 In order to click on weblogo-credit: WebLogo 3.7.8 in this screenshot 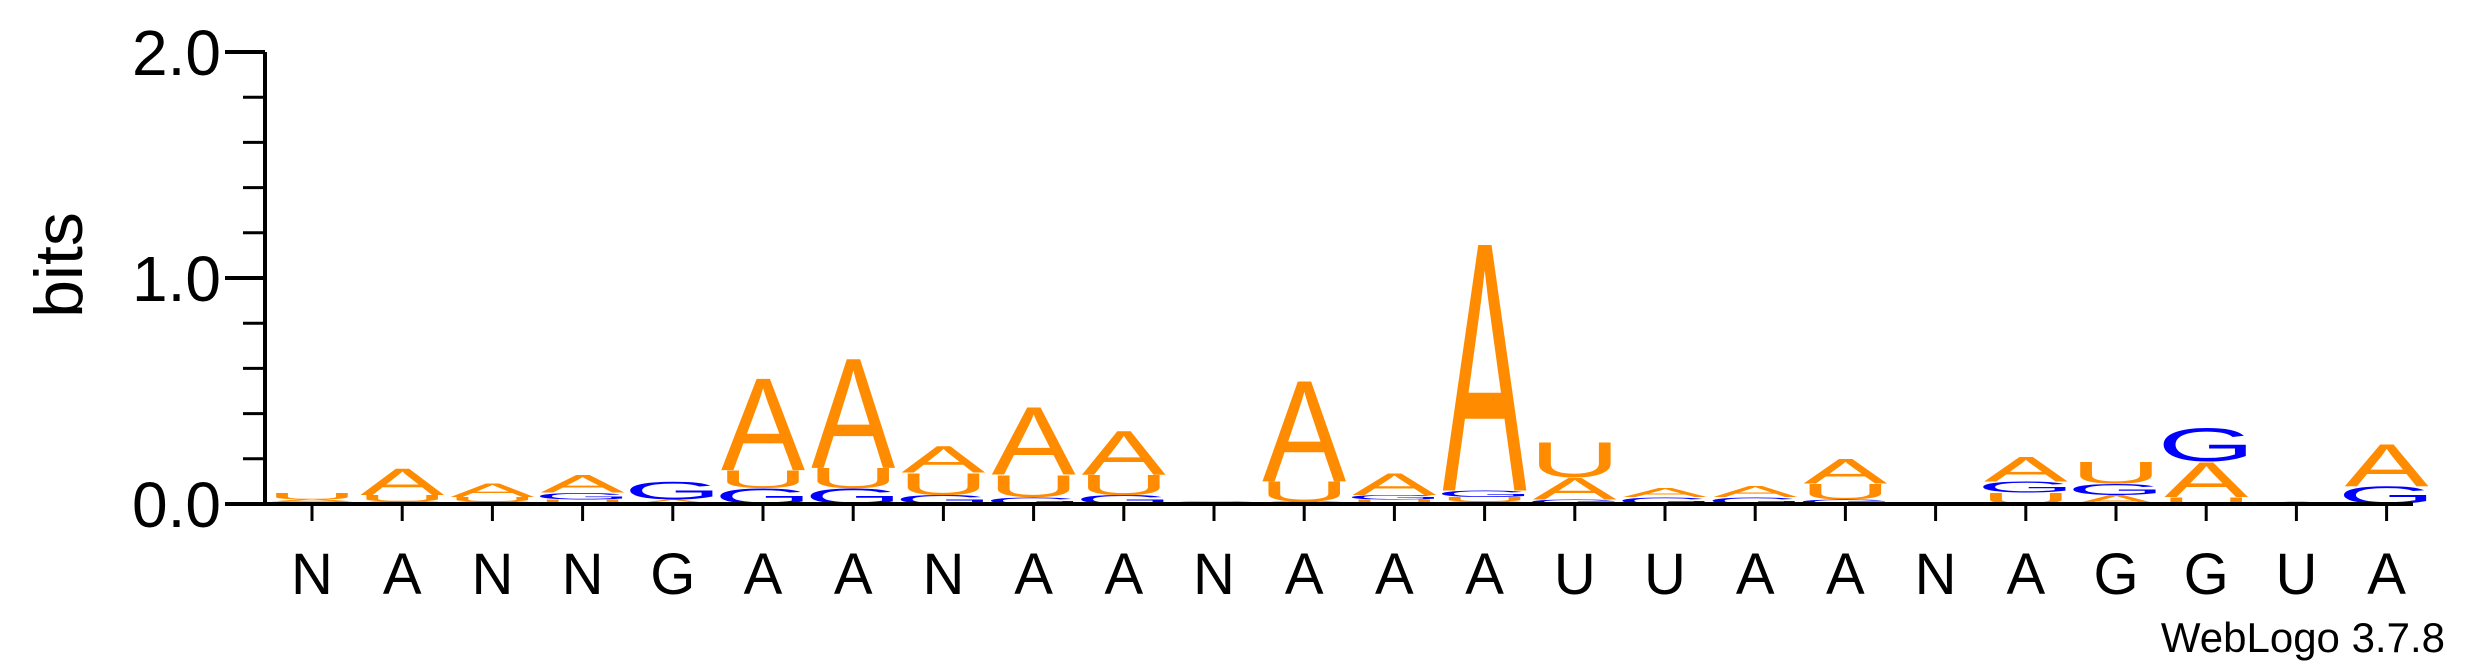, I will do `click(2303, 637)`.